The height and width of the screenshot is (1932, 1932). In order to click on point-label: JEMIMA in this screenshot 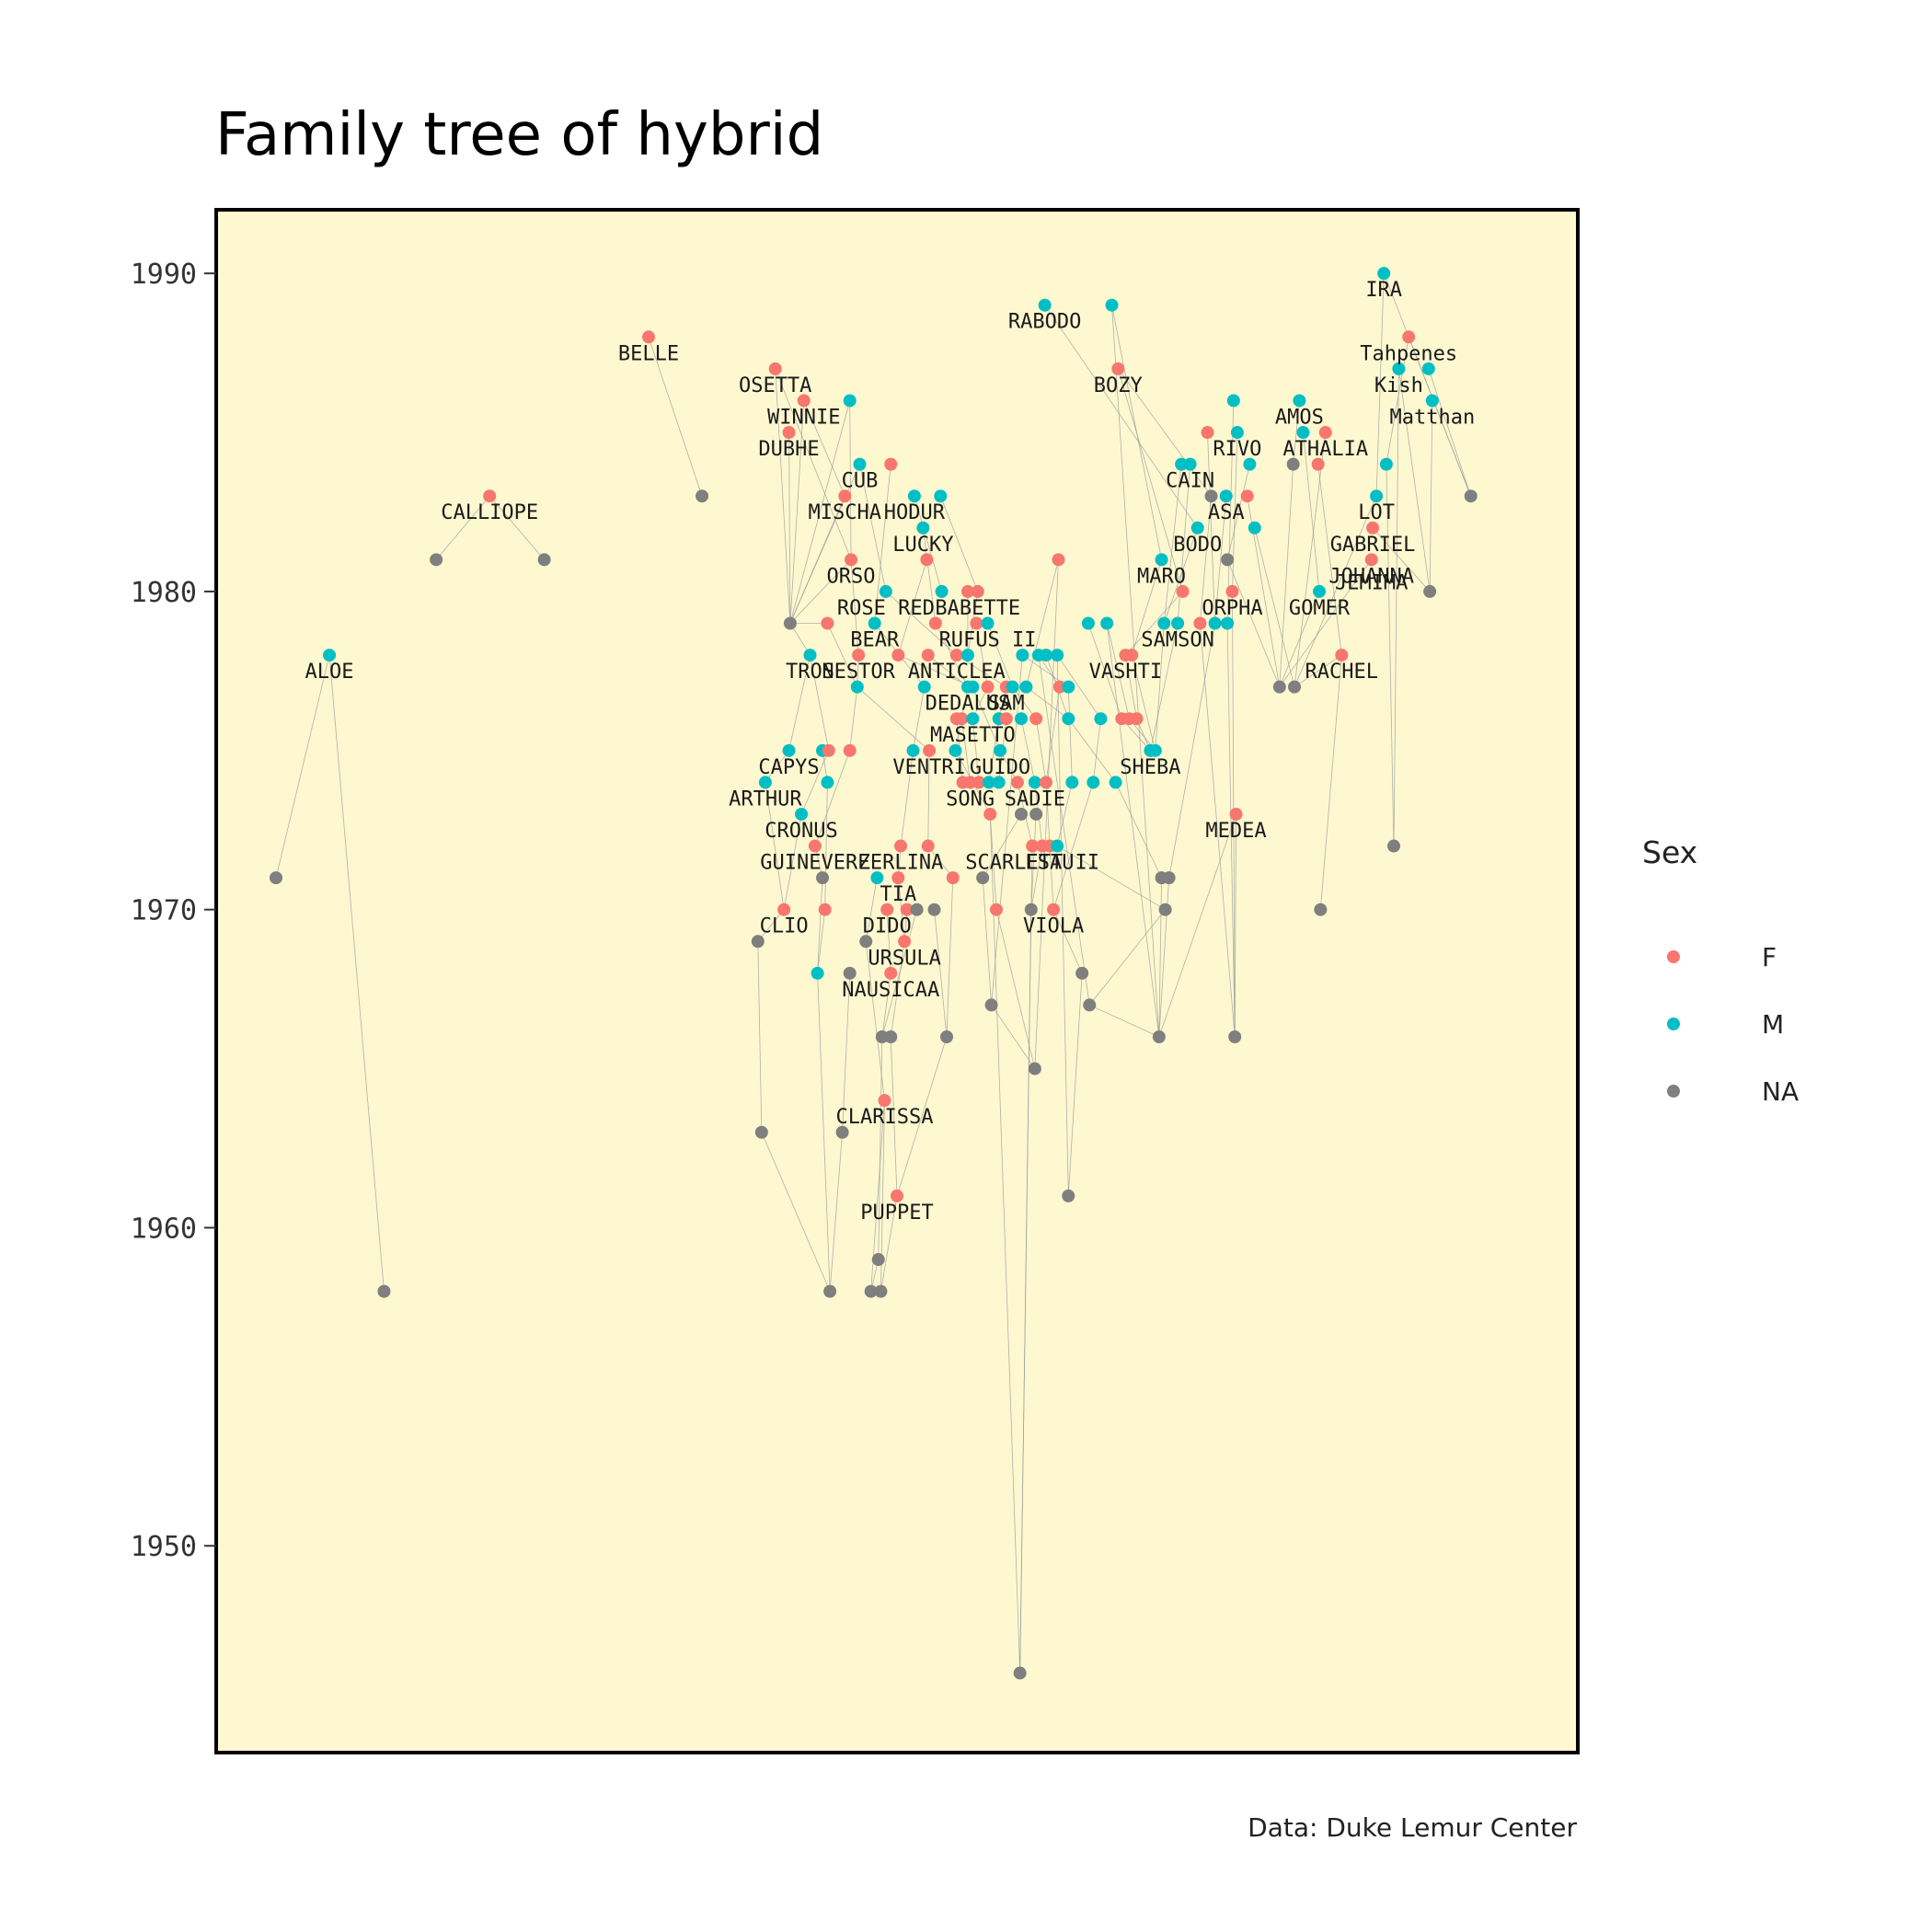, I will do `click(1371, 582)`.